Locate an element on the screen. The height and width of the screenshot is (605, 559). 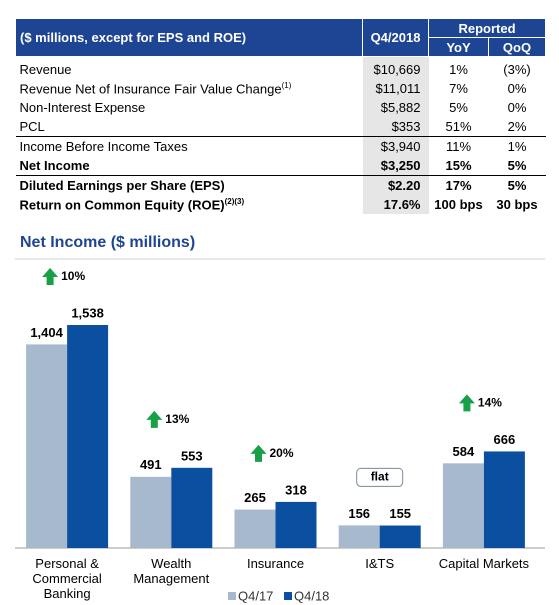
table-cell: 100 bps is located at coordinates (458, 204).